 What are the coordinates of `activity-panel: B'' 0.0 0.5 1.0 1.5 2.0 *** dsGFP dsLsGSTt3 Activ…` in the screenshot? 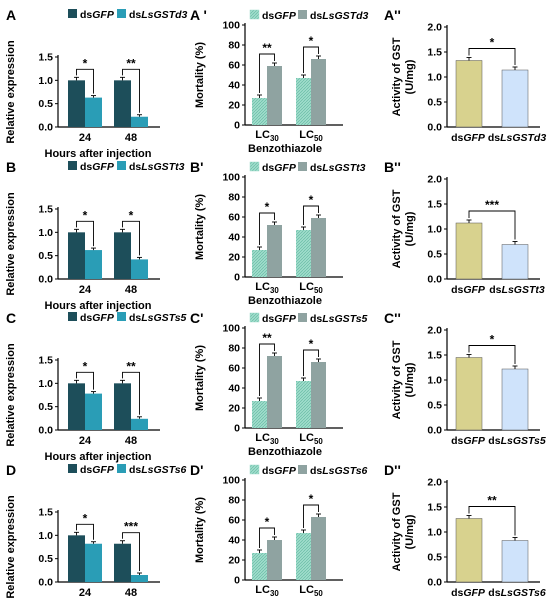 It's located at (464, 227).